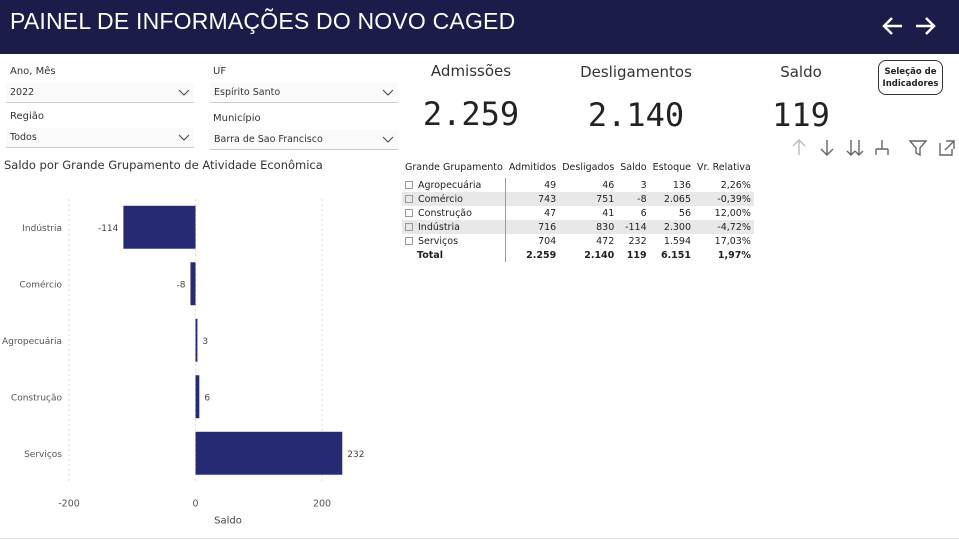  I want to click on cell-text: Comércio, so click(440, 199).